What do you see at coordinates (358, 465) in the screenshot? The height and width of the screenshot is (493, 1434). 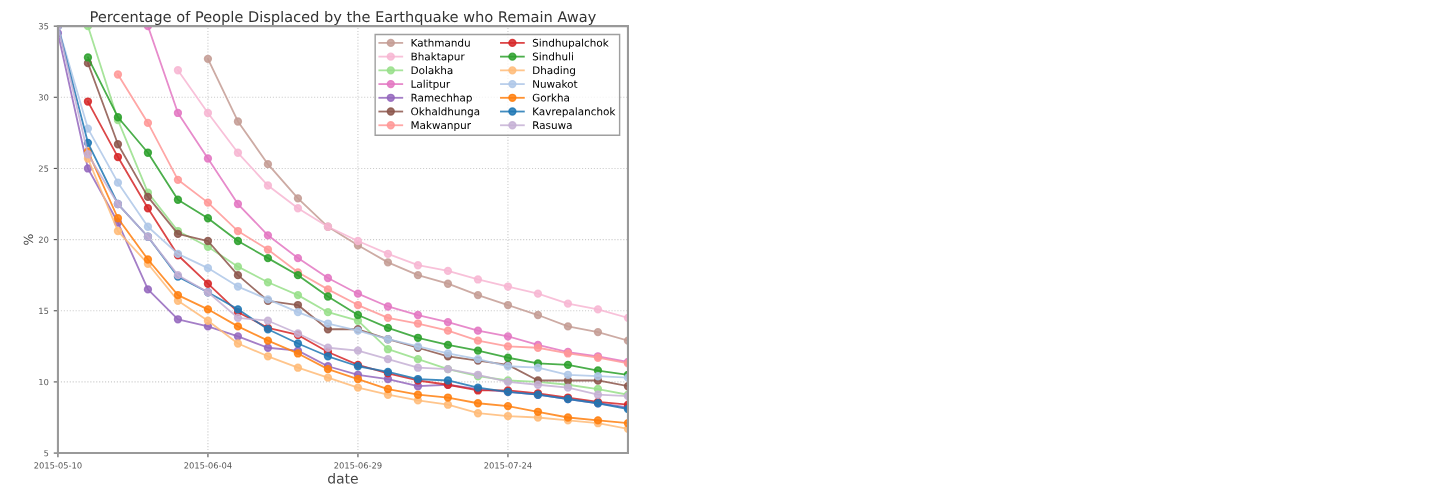 I see `x-tick-label: 2015-06-29` at bounding box center [358, 465].